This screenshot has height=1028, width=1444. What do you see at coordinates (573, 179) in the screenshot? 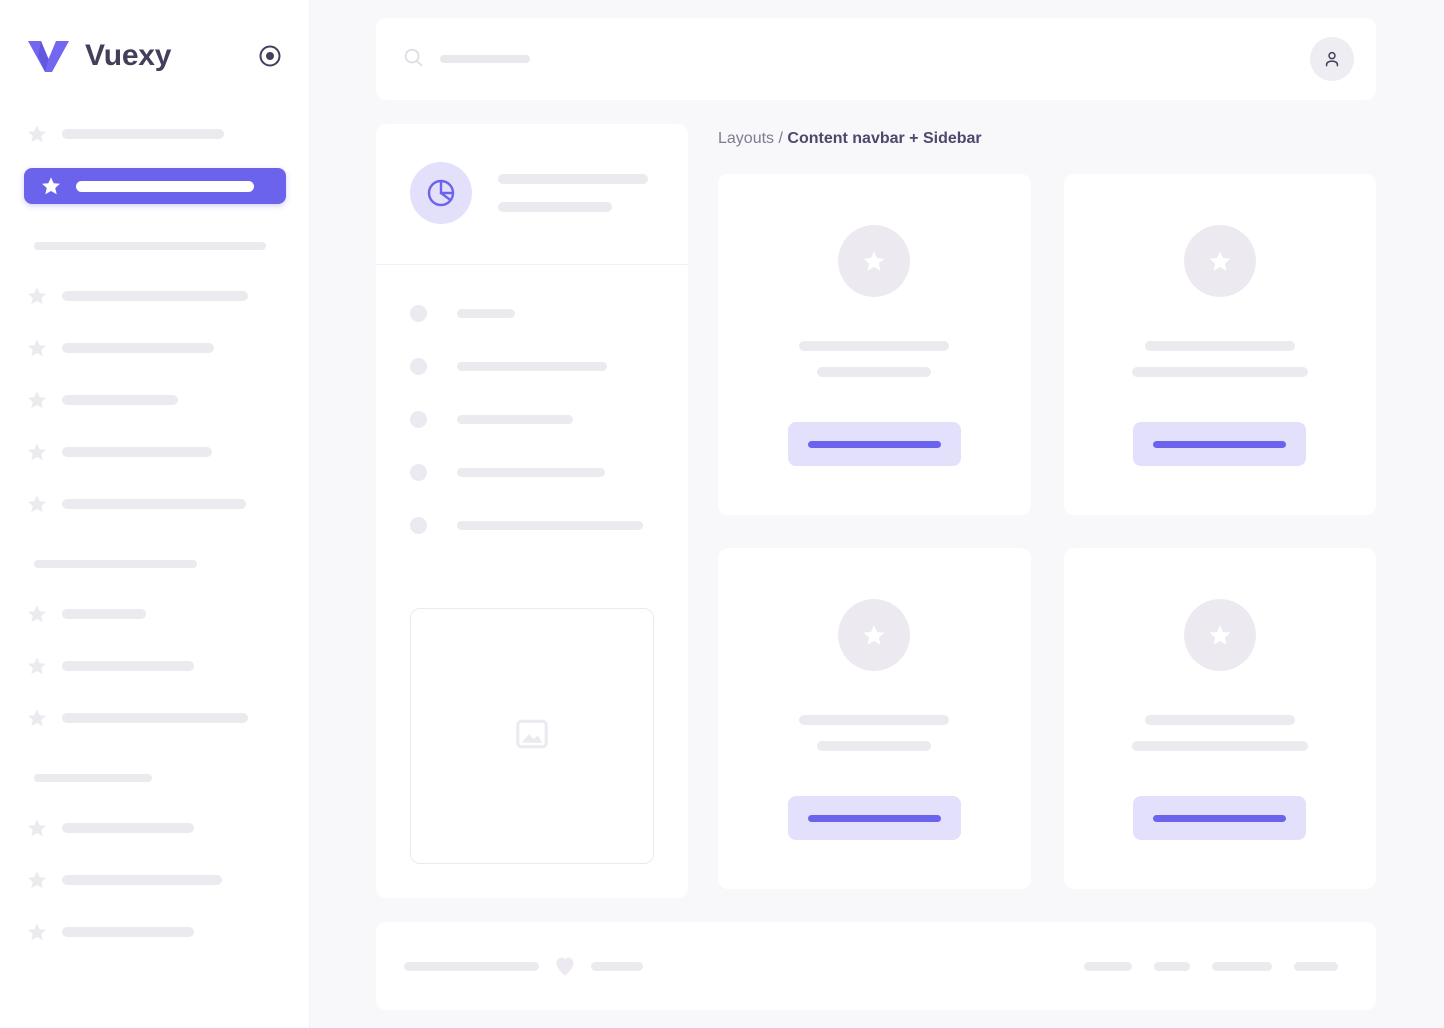
I see `title-skeleton` at bounding box center [573, 179].